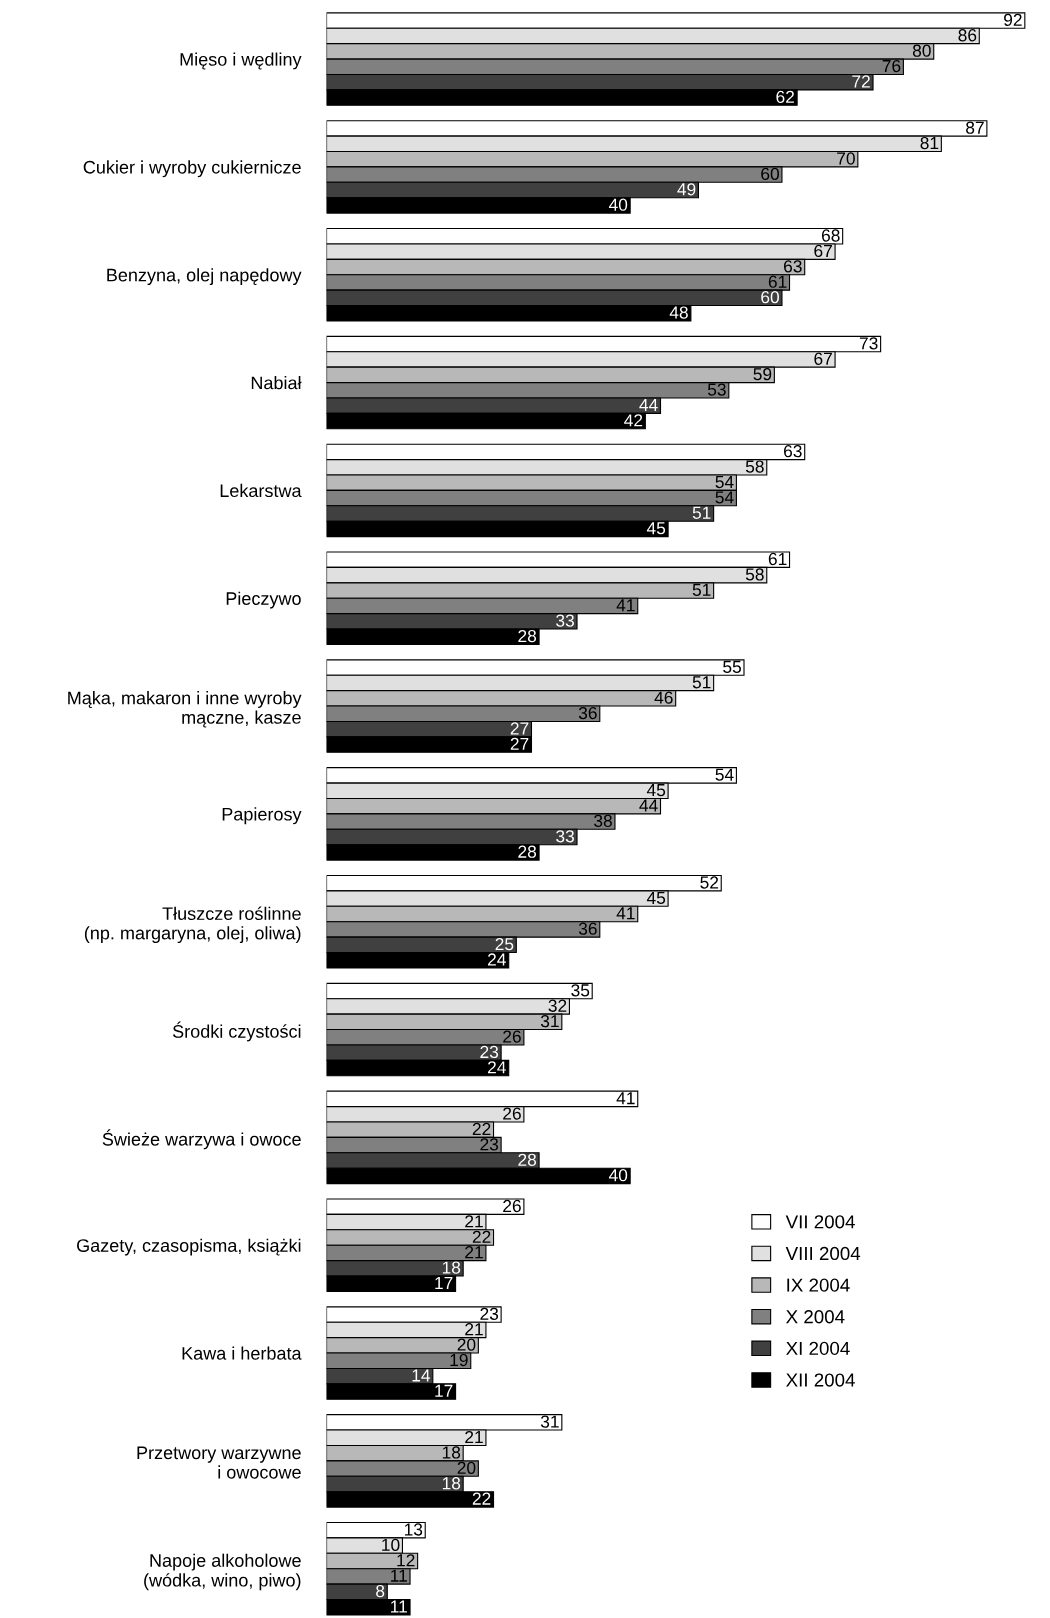 This screenshot has height=1618, width=1050. What do you see at coordinates (823, 358) in the screenshot?
I see `data-label: 67` at bounding box center [823, 358].